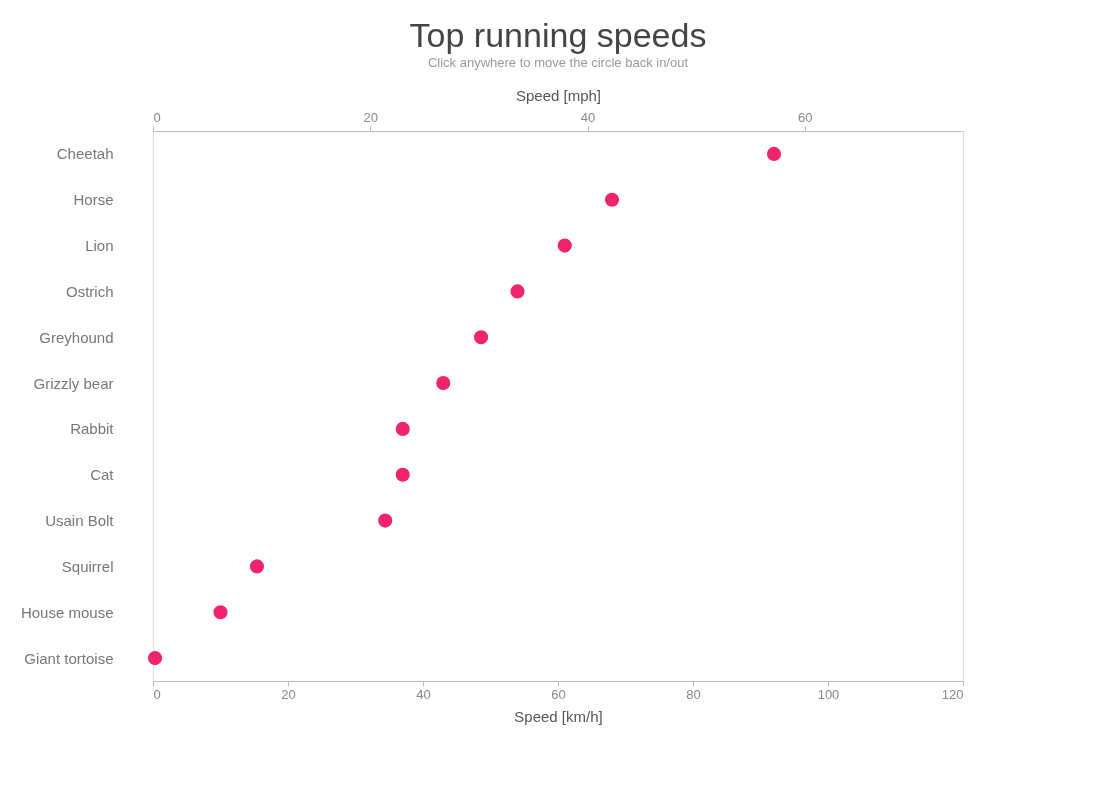  I want to click on y-tick-label: Ostrich, so click(89, 291).